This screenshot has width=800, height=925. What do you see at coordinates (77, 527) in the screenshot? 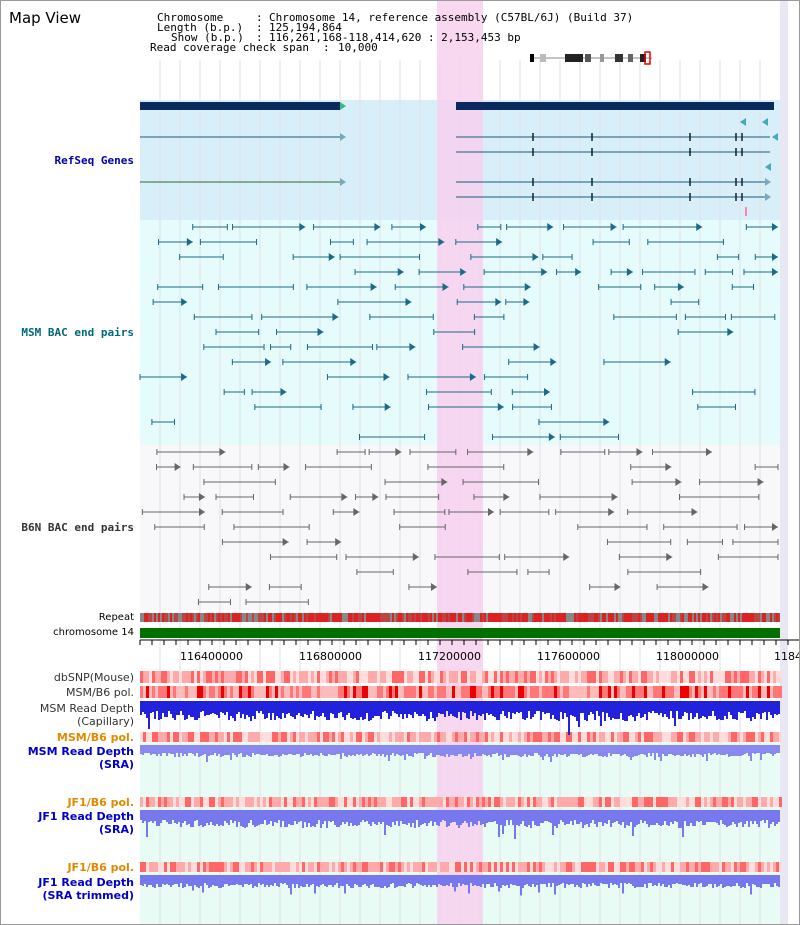
I see `track-label-b6n-bac: B6N BAC end pairs` at bounding box center [77, 527].